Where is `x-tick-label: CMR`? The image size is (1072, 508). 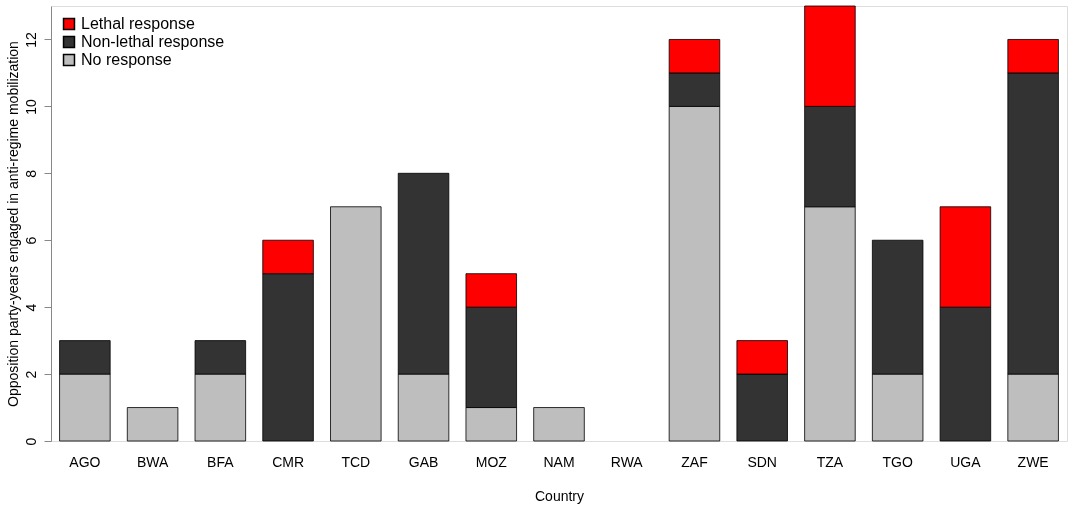
x-tick-label: CMR is located at coordinates (288, 461).